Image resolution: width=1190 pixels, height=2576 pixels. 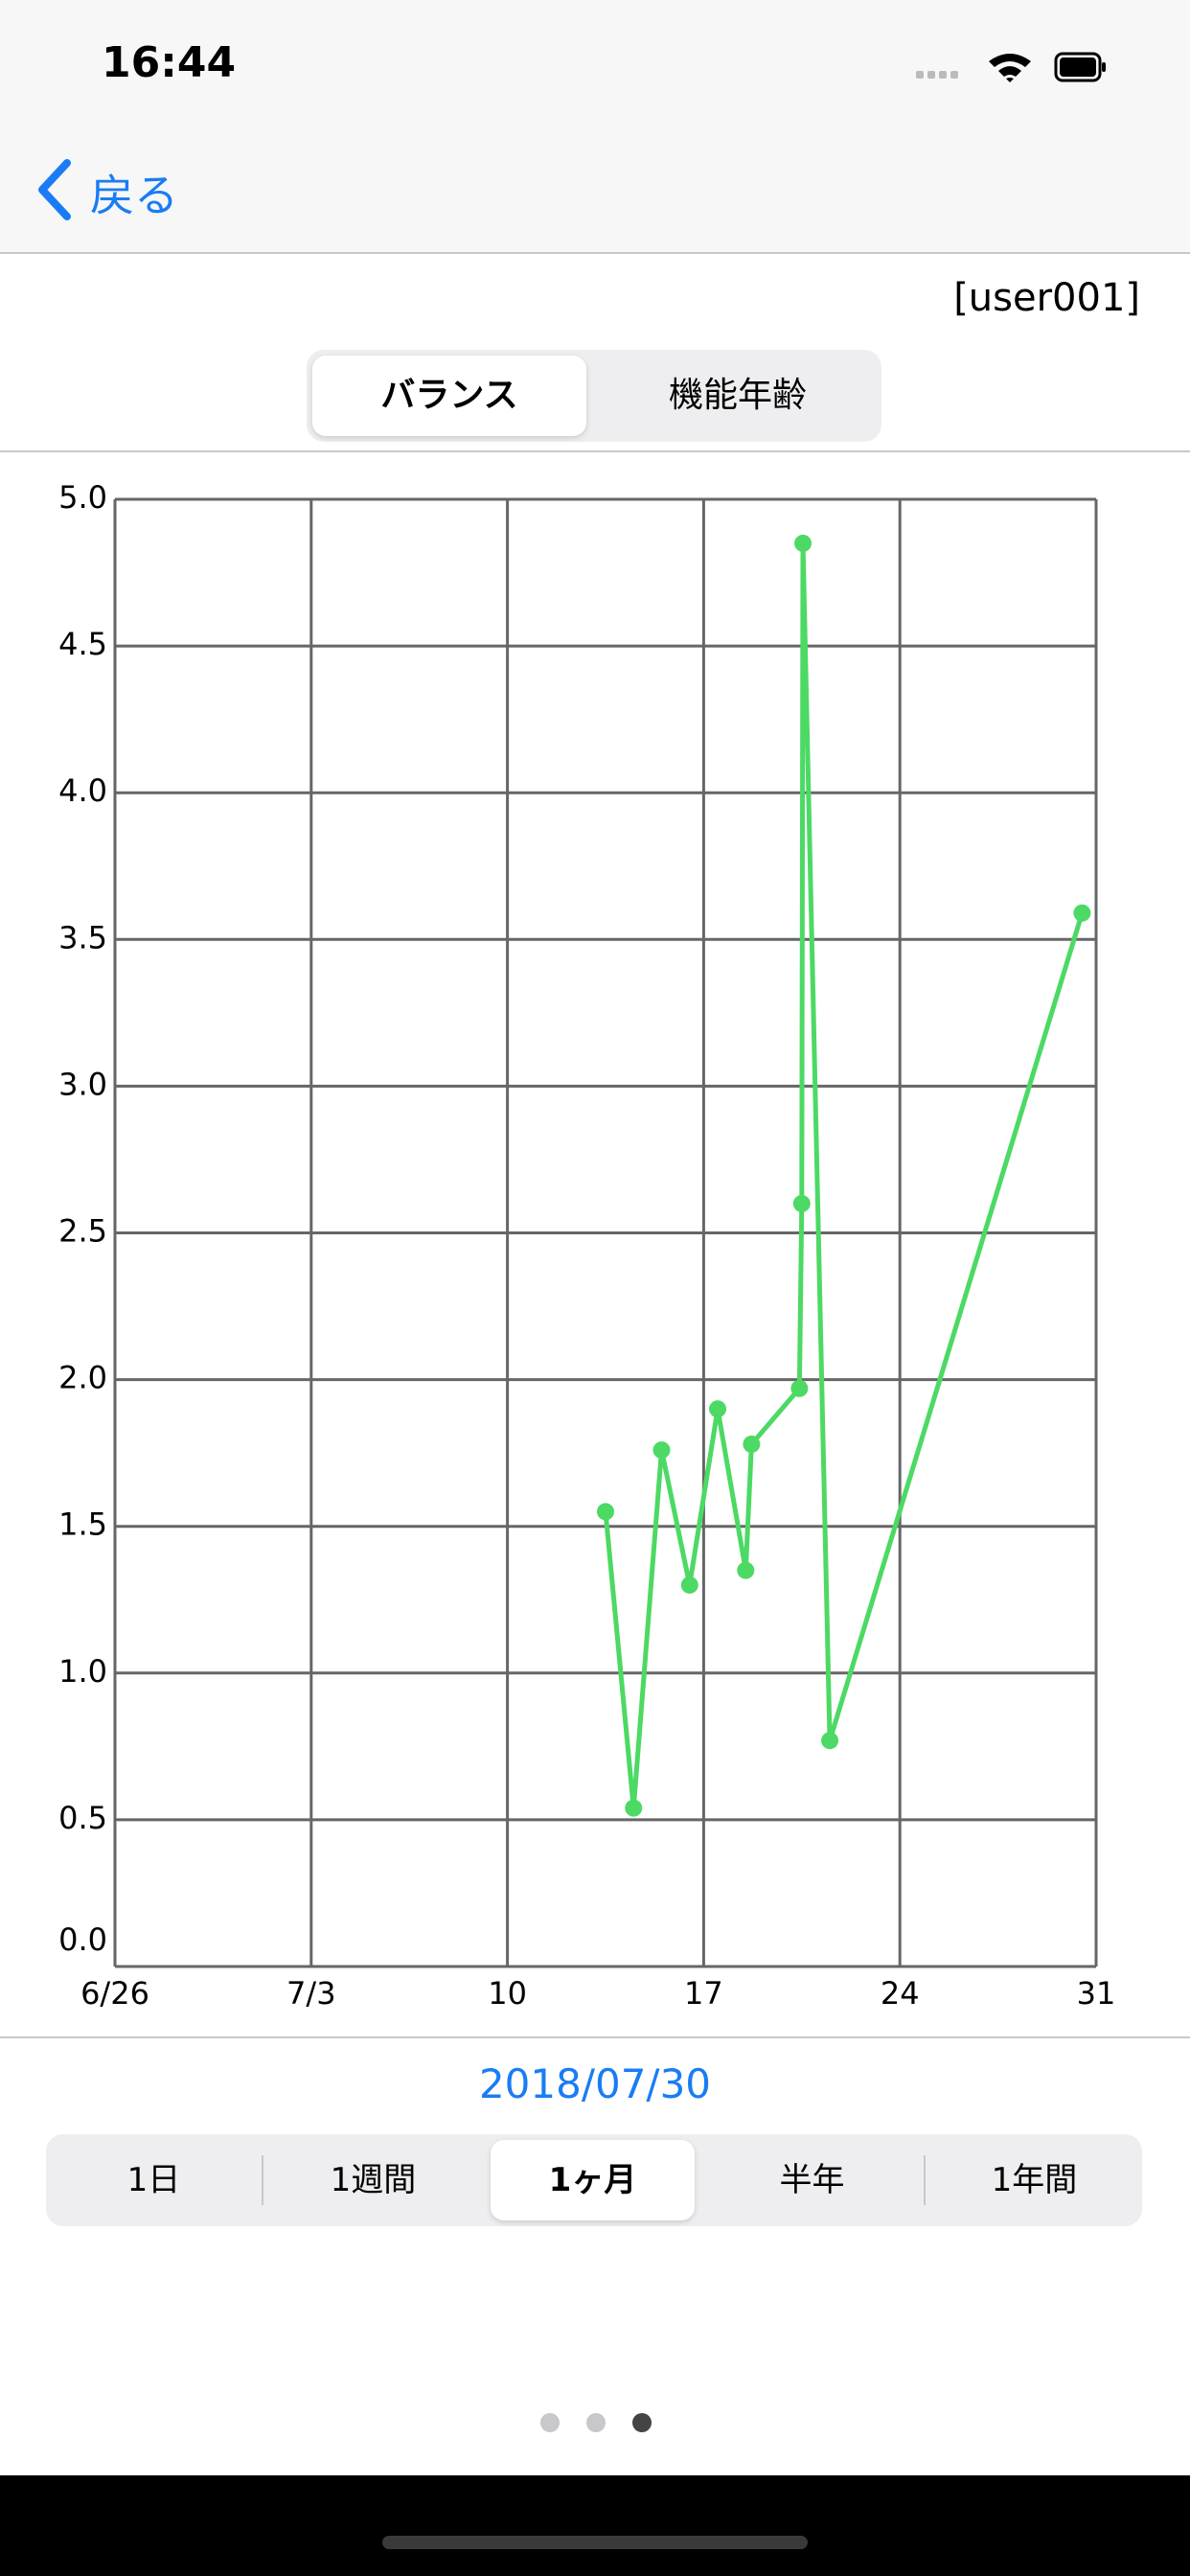 What do you see at coordinates (594, 396) in the screenshot?
I see `segment-control: バランス 機能年齢` at bounding box center [594, 396].